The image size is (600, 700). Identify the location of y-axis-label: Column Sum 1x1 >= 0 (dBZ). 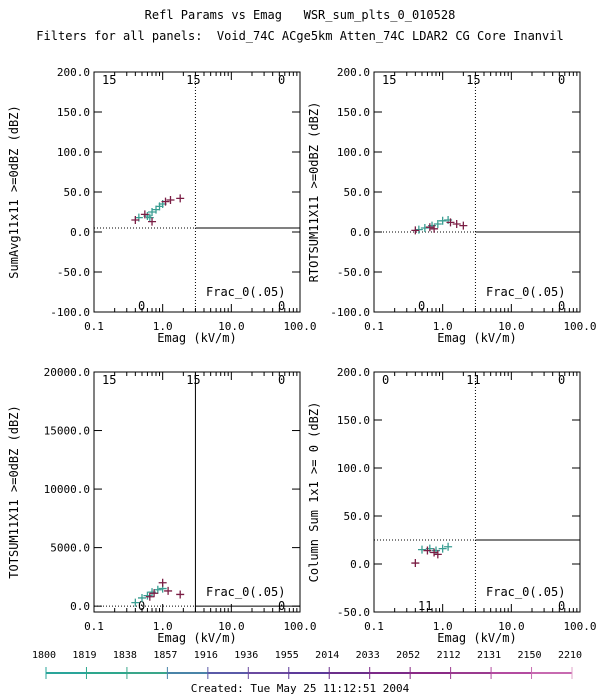
(314, 492).